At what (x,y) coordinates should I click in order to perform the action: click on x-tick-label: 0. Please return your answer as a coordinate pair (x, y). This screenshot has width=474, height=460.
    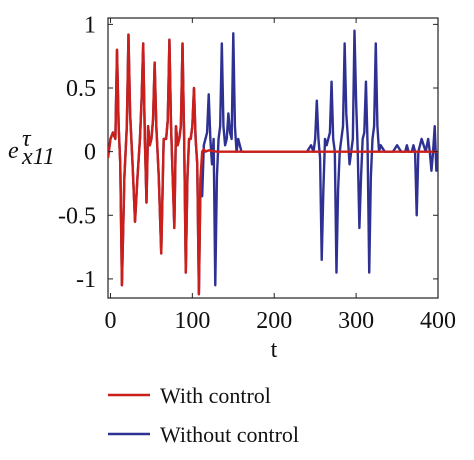
    Looking at the image, I should click on (110, 321).